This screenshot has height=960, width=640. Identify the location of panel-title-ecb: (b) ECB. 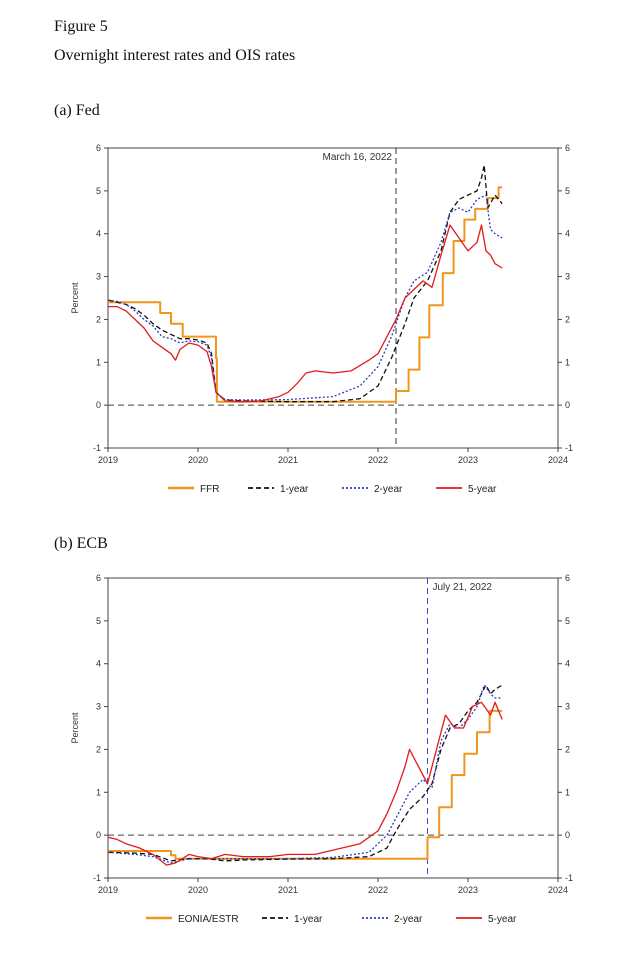
(81, 543).